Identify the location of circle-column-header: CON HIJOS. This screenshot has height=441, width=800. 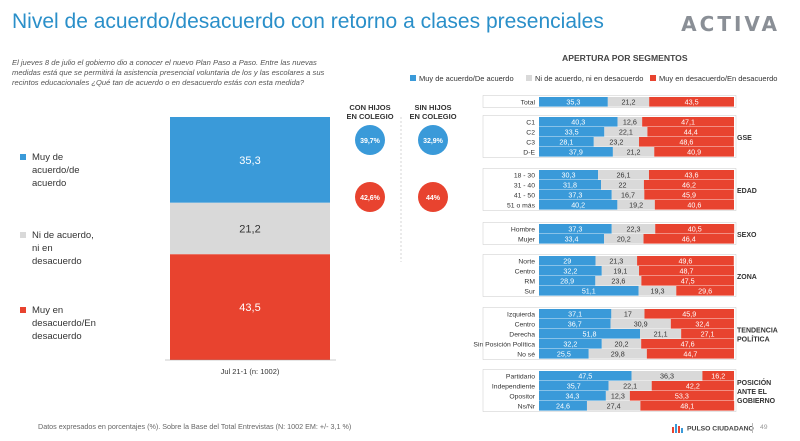
(369, 107).